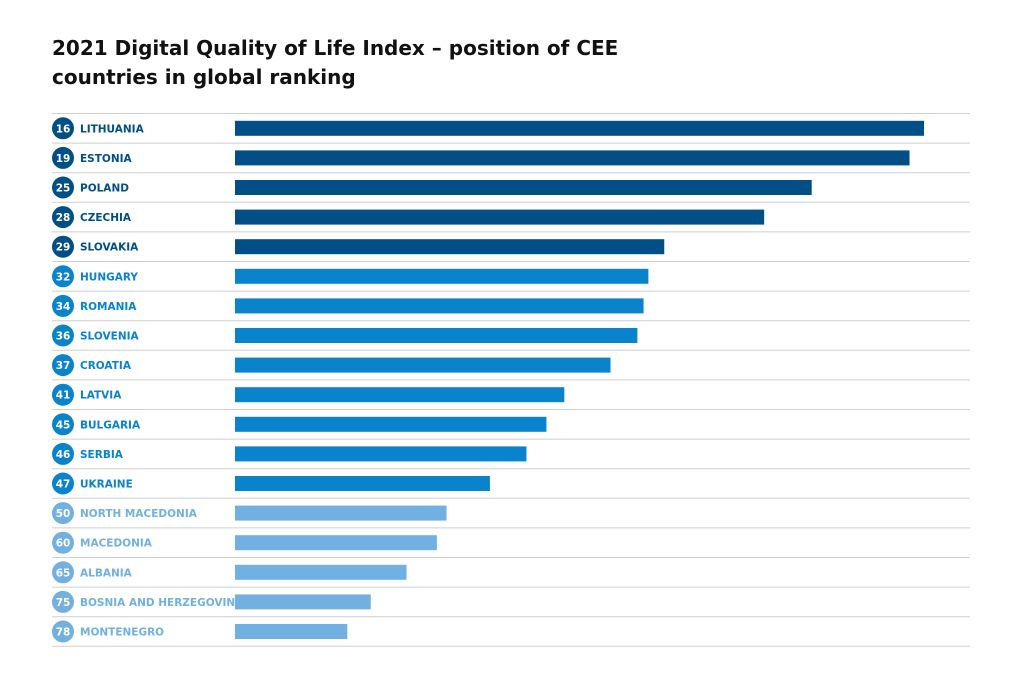 Image resolution: width=1024 pixels, height=689 pixels. What do you see at coordinates (108, 307) in the screenshot?
I see `country-label: ROMANIA` at bounding box center [108, 307].